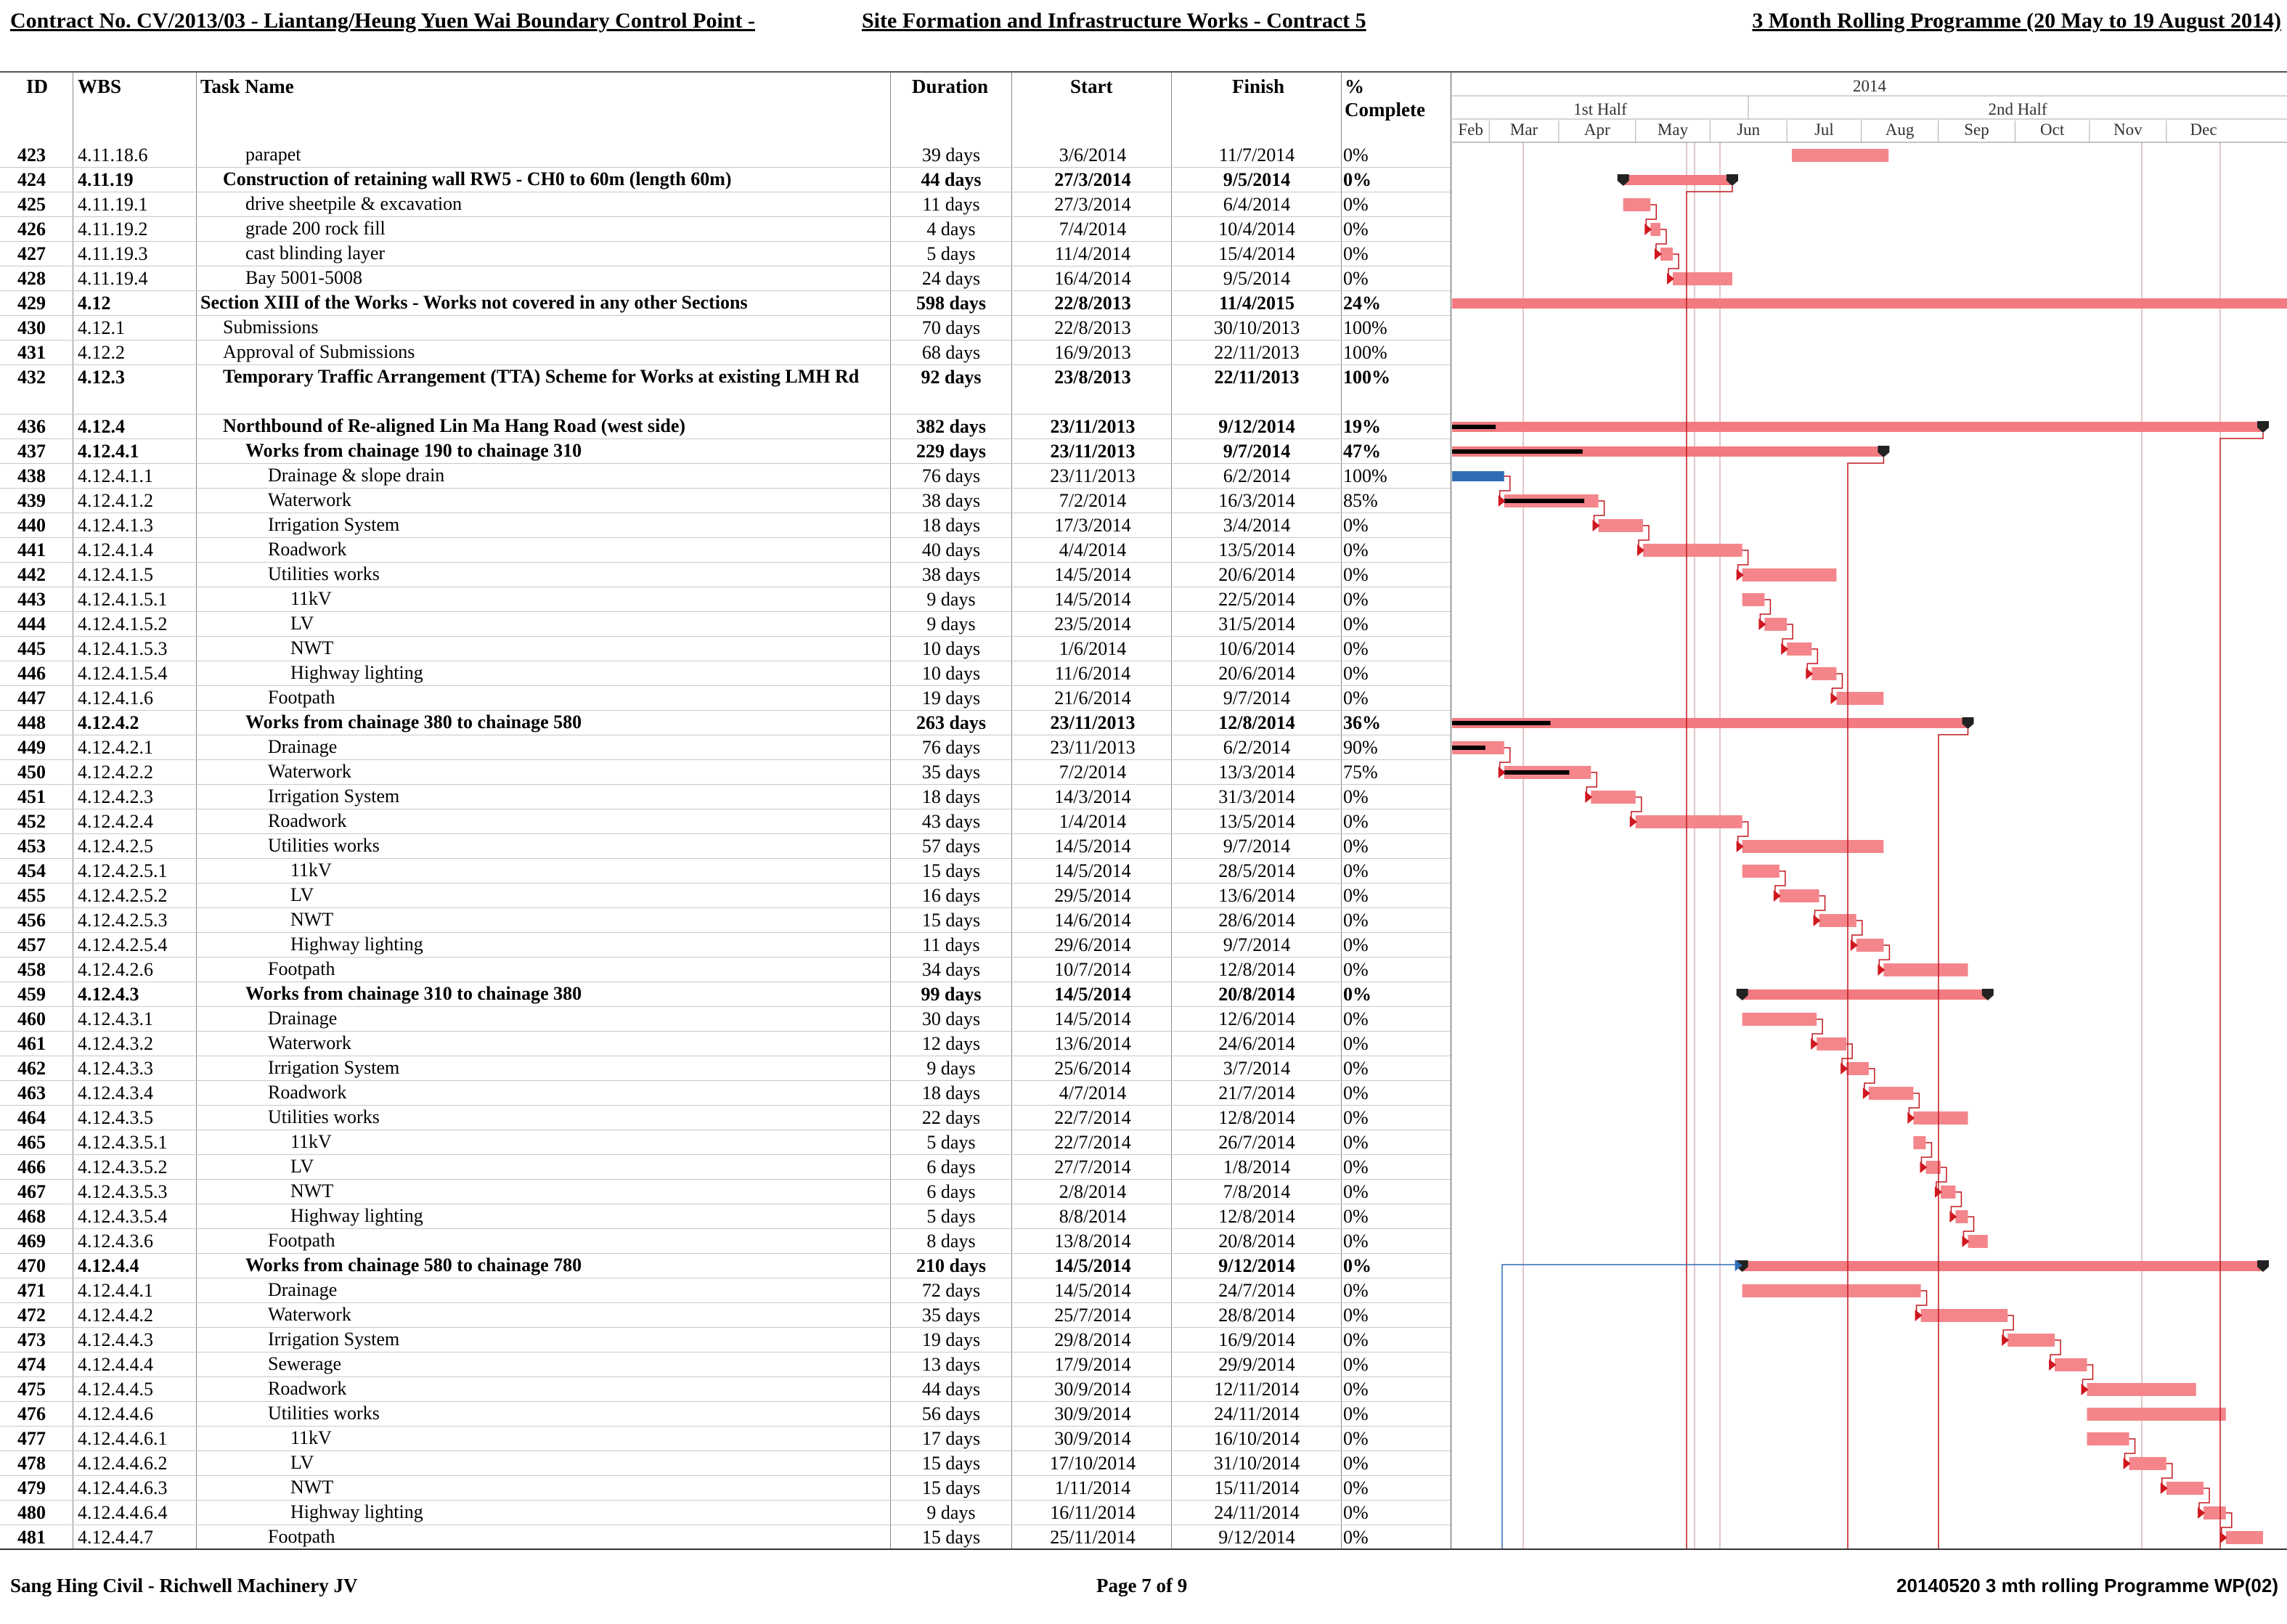  Describe the element at coordinates (123, 624) in the screenshot. I see `task-wbs: 4.12.4.1.5.2` at that location.